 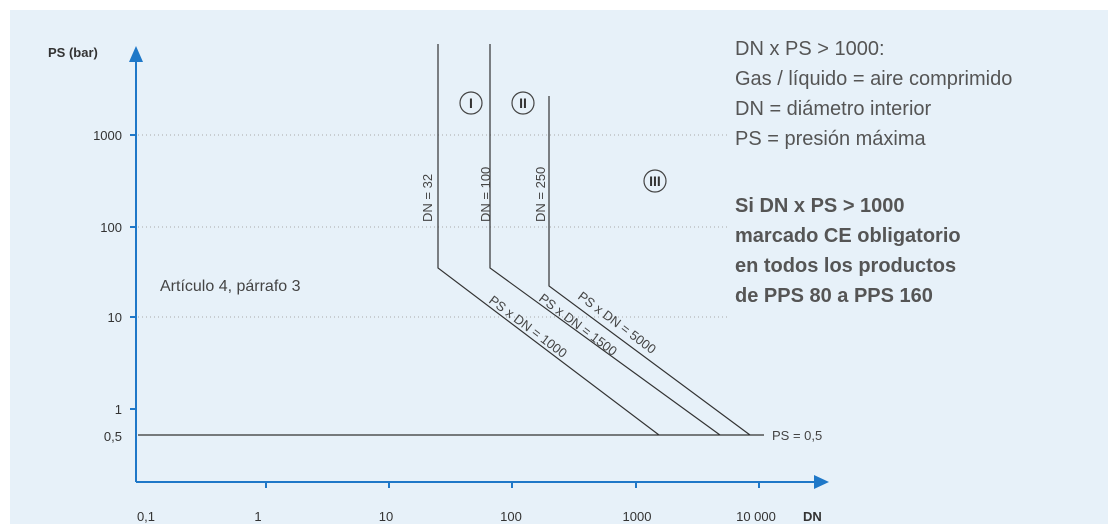 I want to click on x-tick-label-10000: 10 000, so click(x=756, y=516).